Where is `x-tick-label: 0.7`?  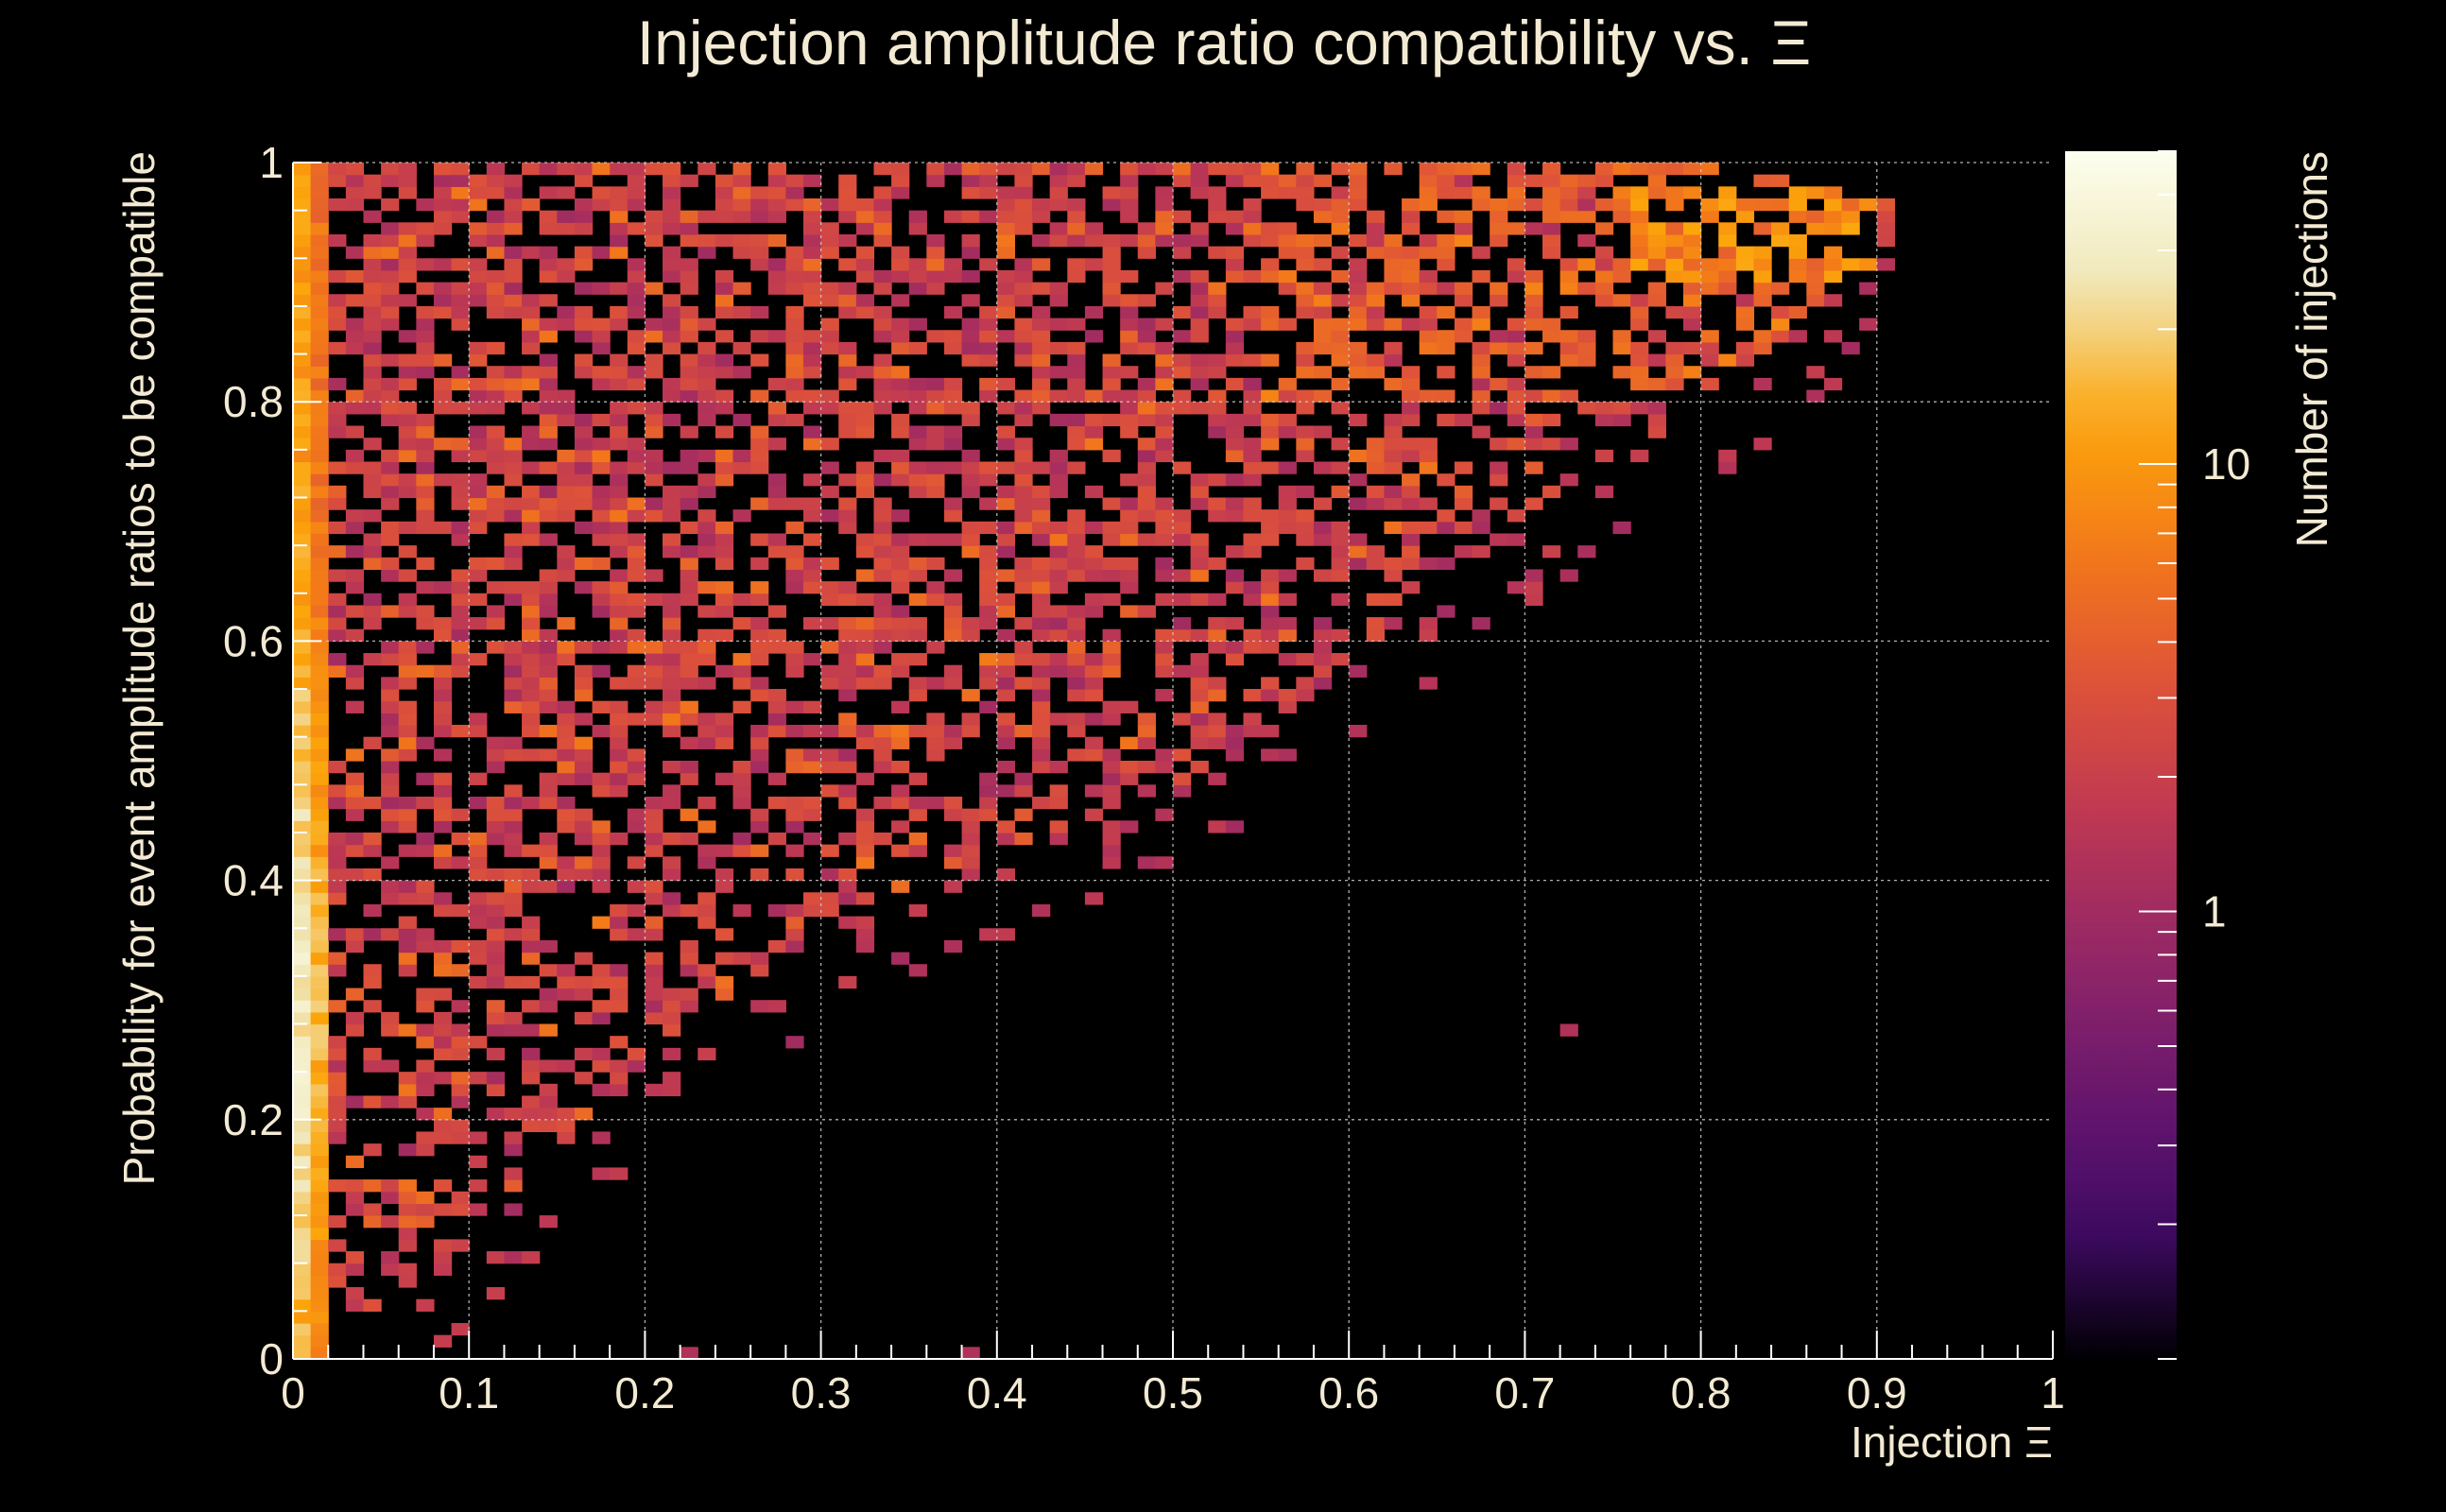
x-tick-label: 0.7 is located at coordinates (1524, 1393).